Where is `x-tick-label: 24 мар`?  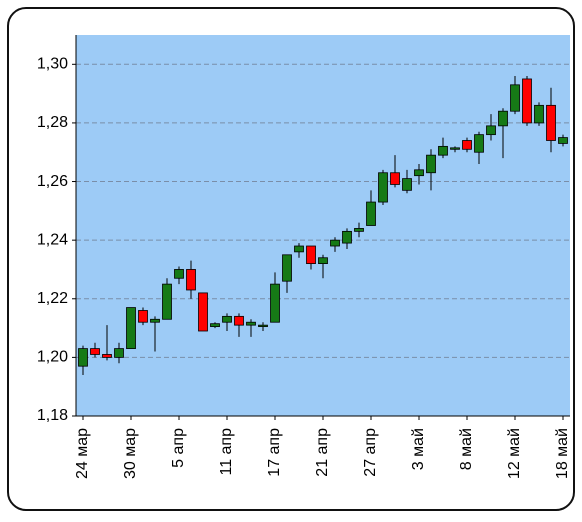 x-tick-label: 24 мар is located at coordinates (82, 453).